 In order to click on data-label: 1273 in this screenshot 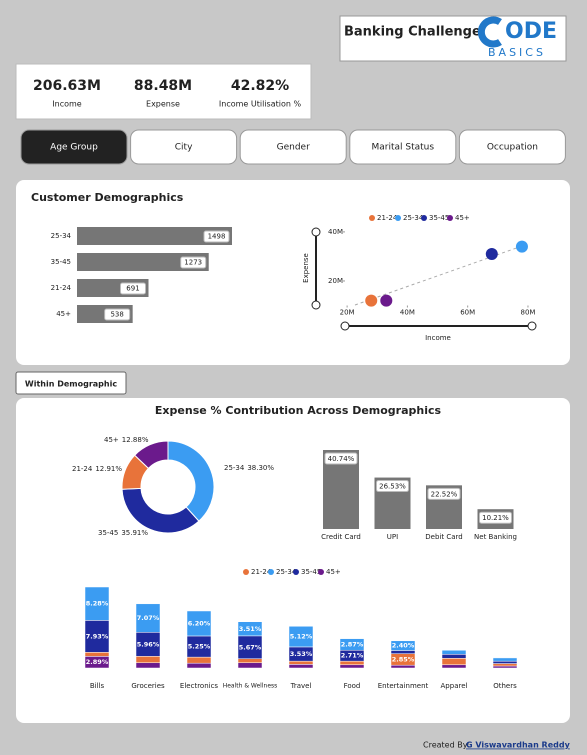, I will do `click(193, 263)`.